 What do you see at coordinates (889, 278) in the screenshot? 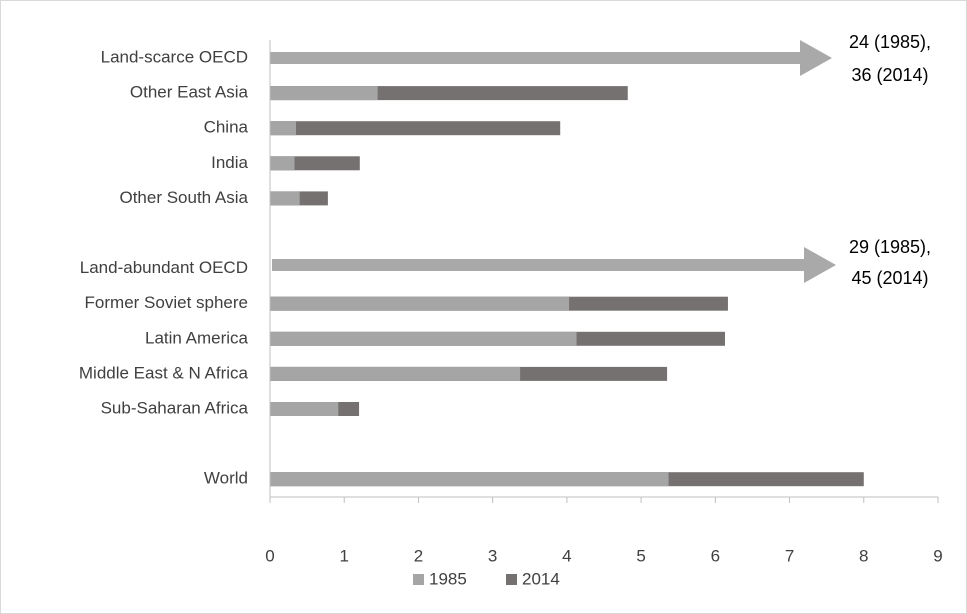
I see `annotation: 45 (2014)` at bounding box center [889, 278].